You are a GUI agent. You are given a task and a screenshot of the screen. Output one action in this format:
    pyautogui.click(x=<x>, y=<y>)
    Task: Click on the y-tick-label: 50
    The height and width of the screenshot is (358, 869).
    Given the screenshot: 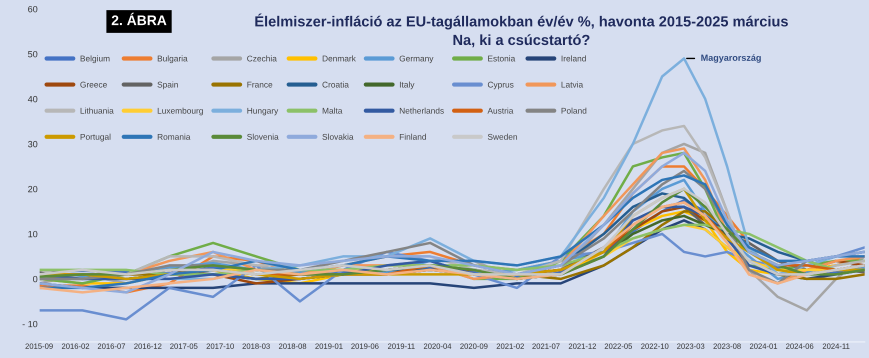 What is the action you would take?
    pyautogui.click(x=33, y=54)
    